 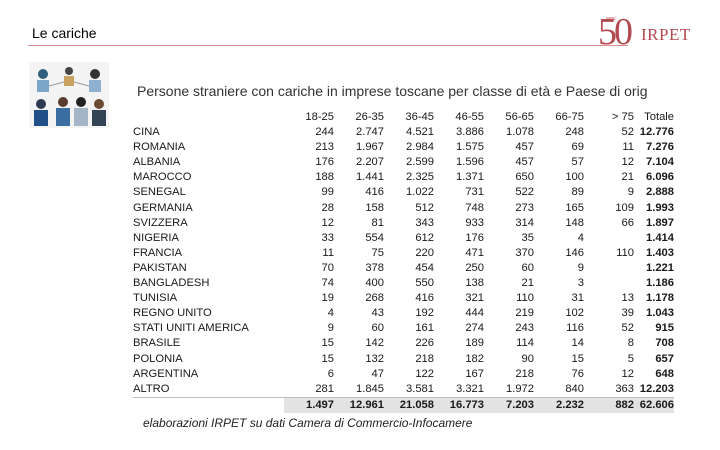 What do you see at coordinates (69, 95) in the screenshot?
I see `people-collage-icon` at bounding box center [69, 95].